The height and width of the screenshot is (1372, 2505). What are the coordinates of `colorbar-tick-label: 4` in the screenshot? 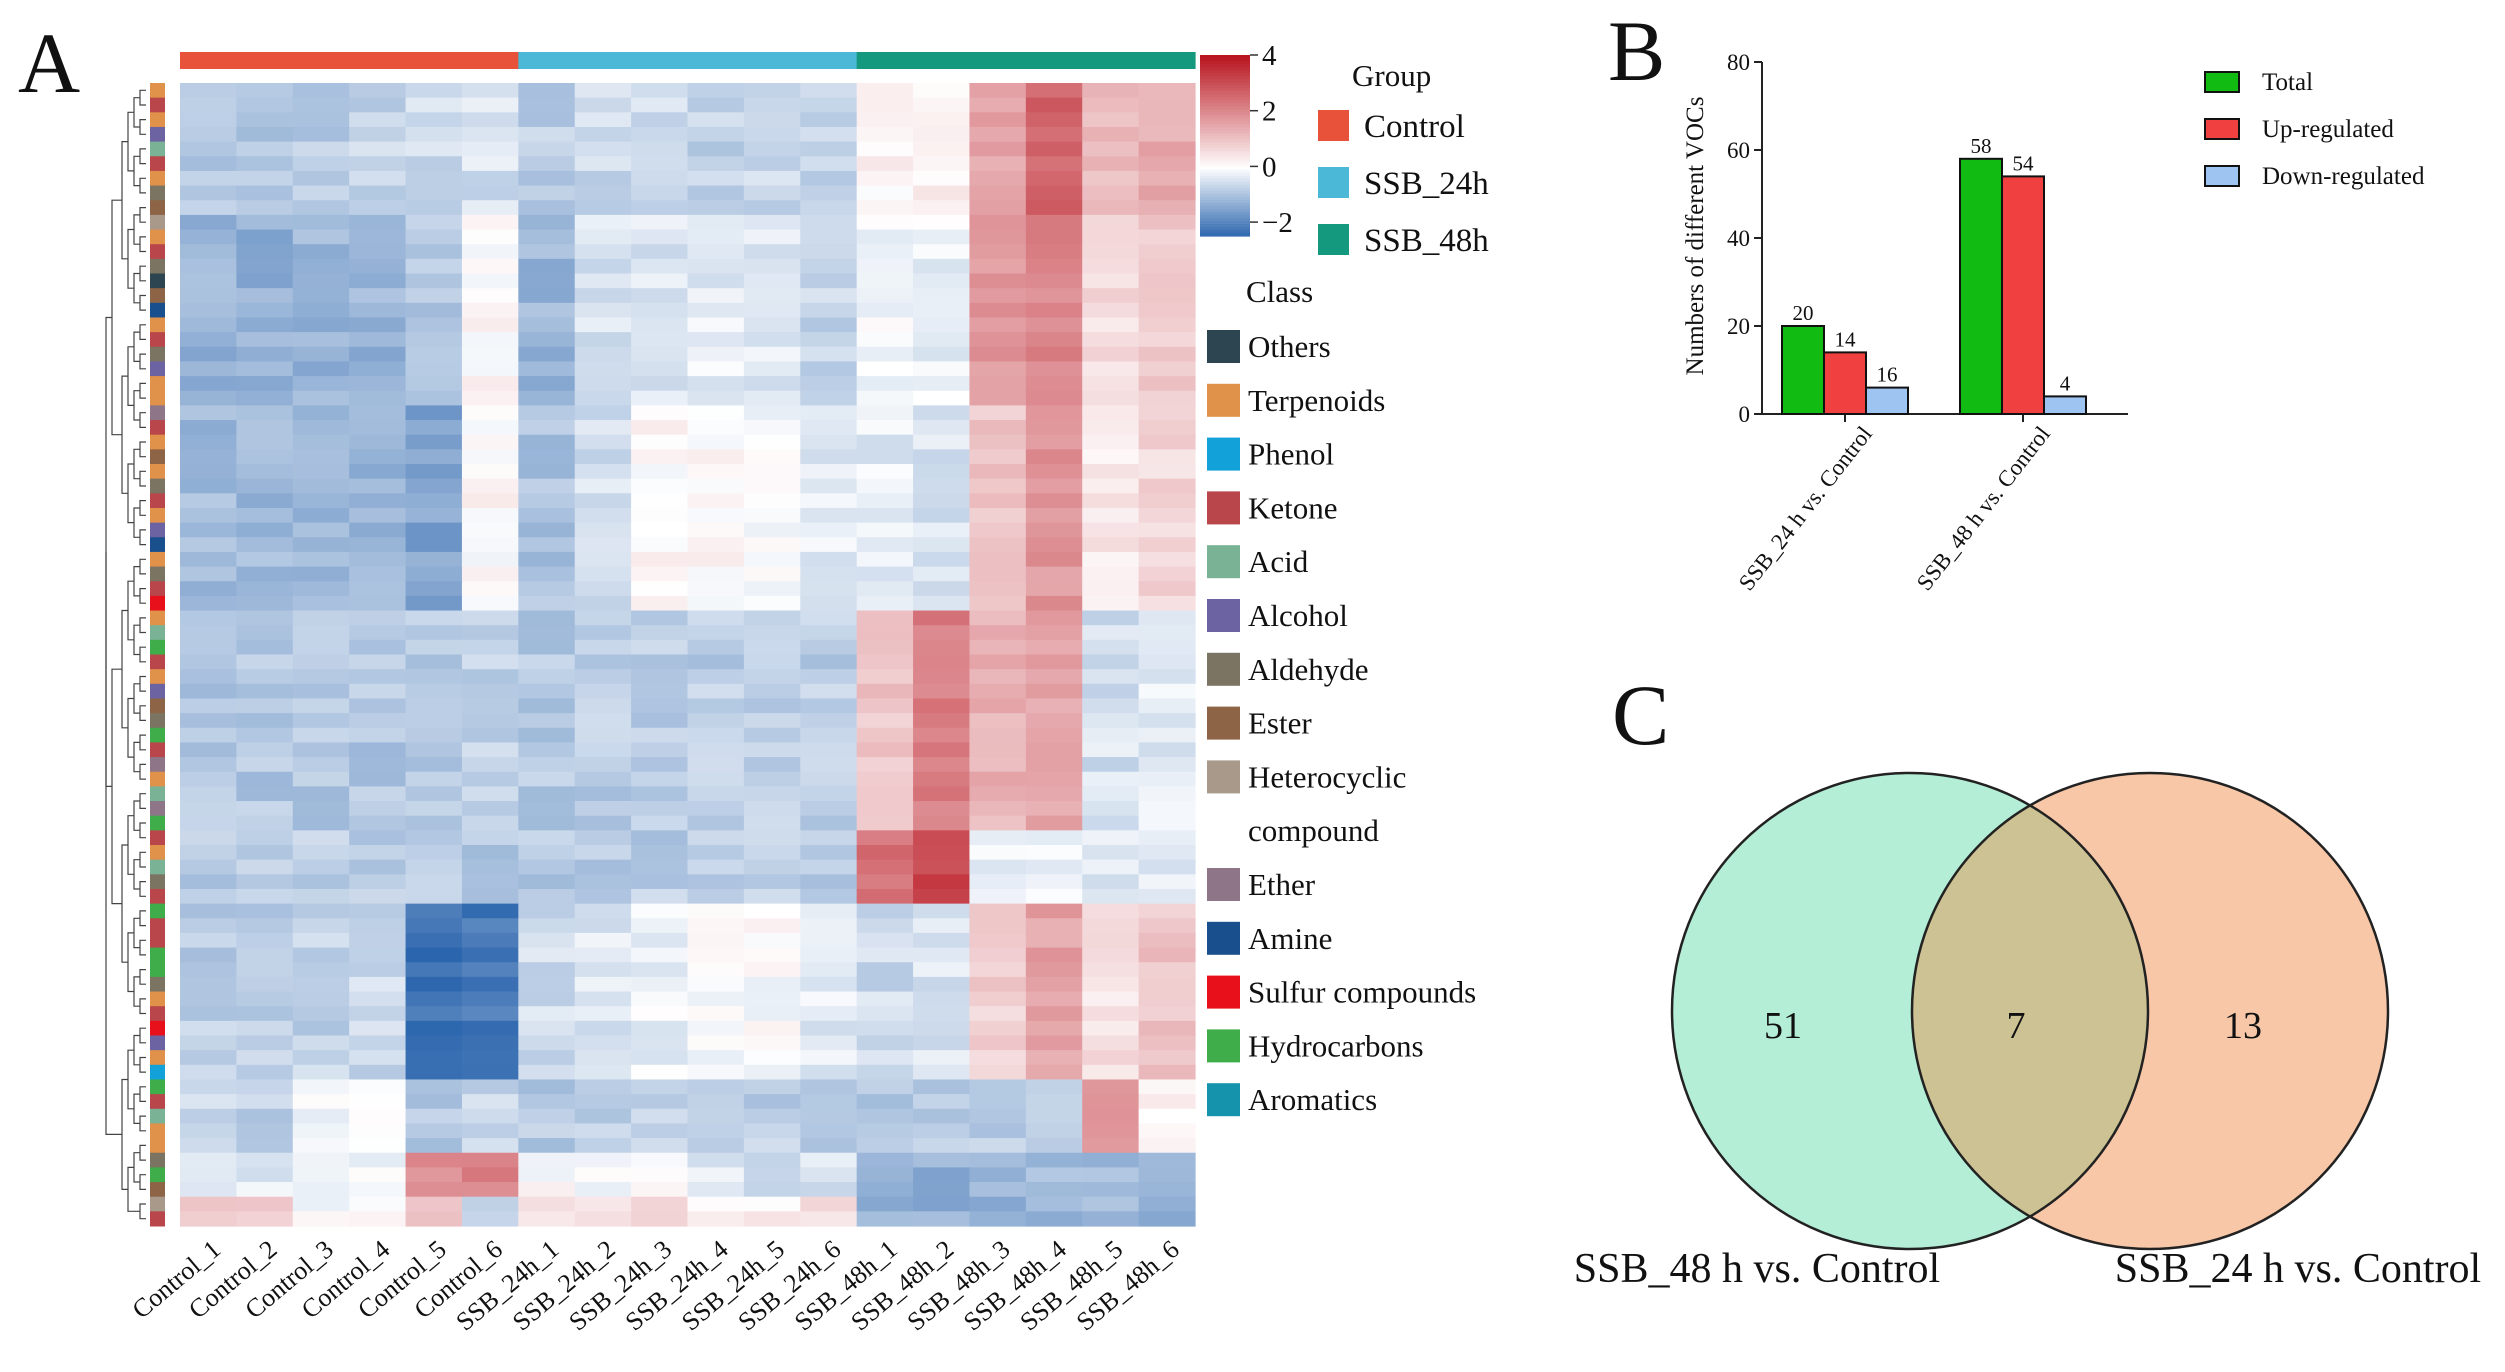 It's located at (1269, 56).